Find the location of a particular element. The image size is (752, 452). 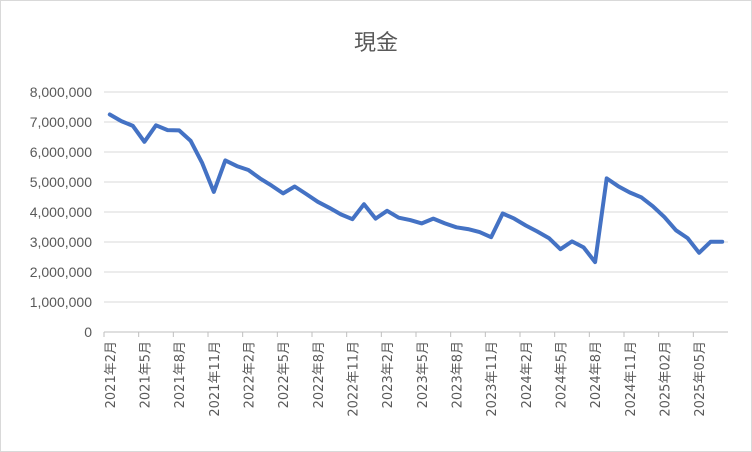

x-tick-label: 2021年8月 is located at coordinates (180, 374).